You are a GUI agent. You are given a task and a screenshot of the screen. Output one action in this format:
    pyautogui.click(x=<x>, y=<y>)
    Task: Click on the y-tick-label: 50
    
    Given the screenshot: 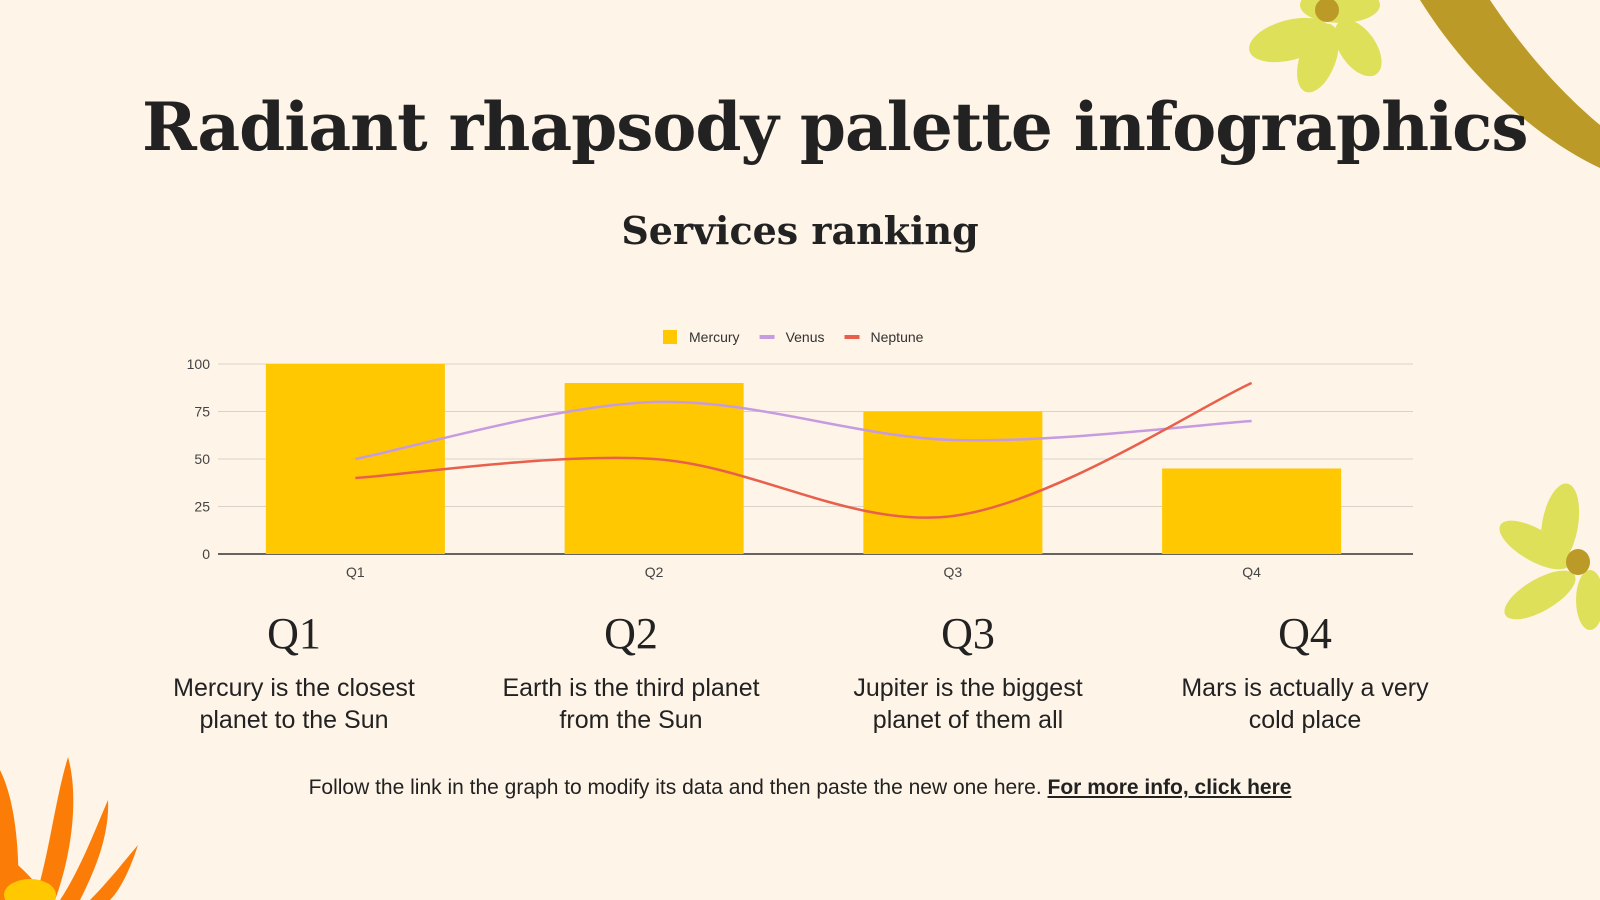 What is the action you would take?
    pyautogui.click(x=202, y=459)
    